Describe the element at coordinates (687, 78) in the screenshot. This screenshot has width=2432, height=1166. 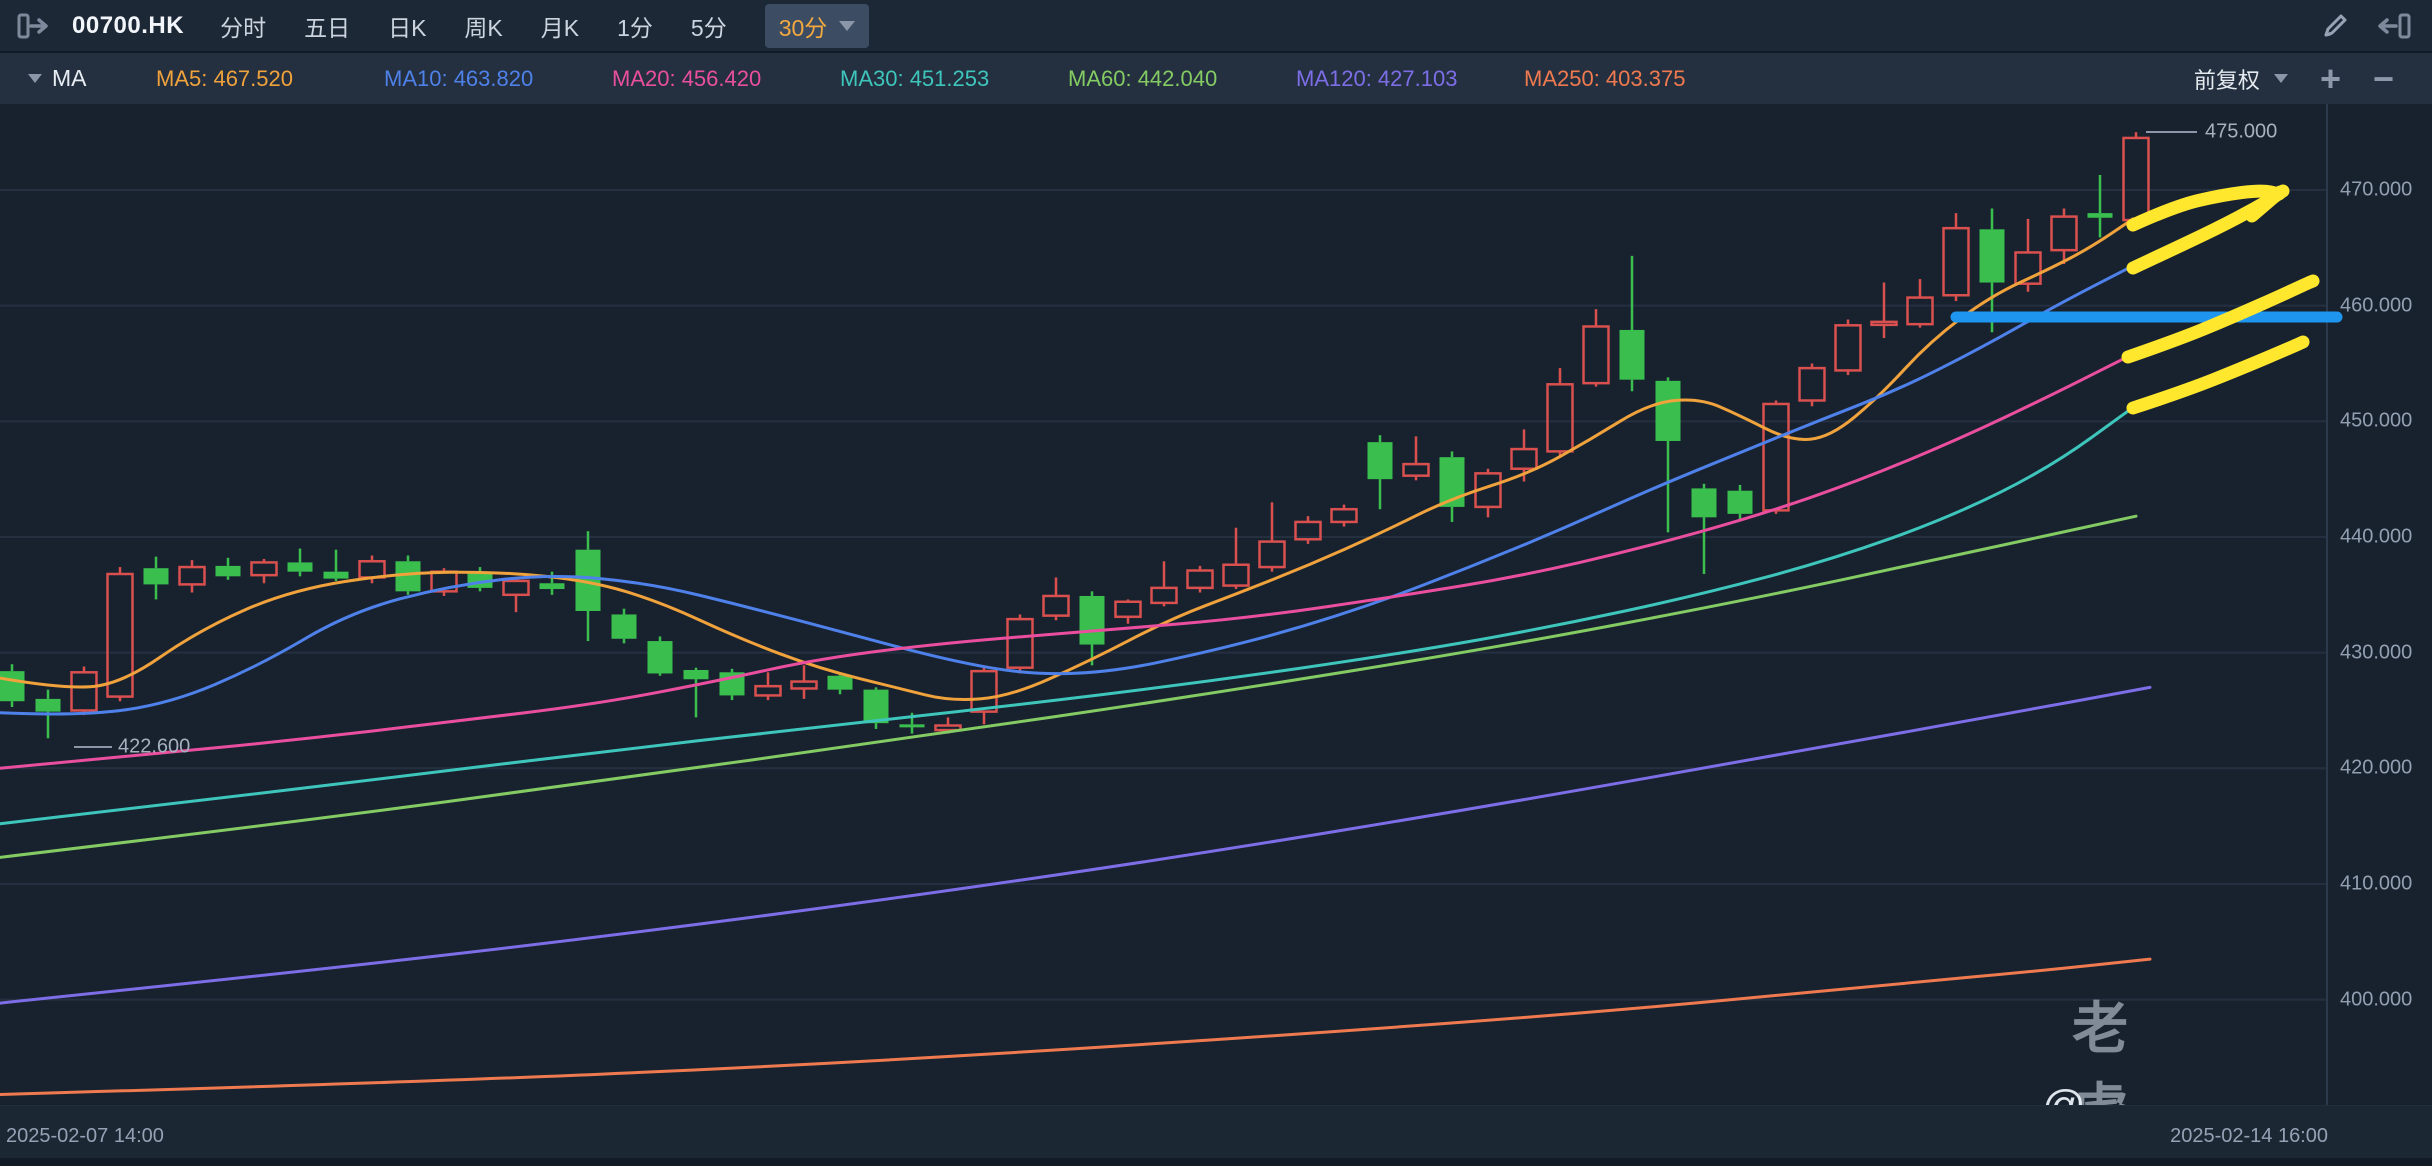
I see `ma-legend-ma20: MA20: 456.420` at that location.